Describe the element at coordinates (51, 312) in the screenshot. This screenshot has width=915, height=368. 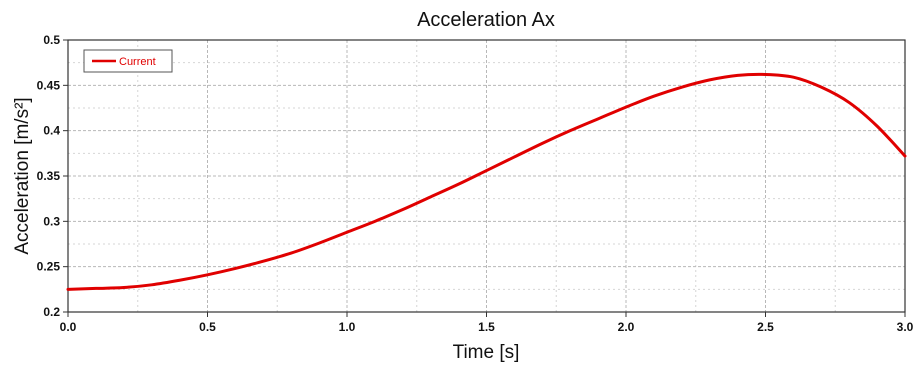
I see `y-tick-label: 0.2` at that location.